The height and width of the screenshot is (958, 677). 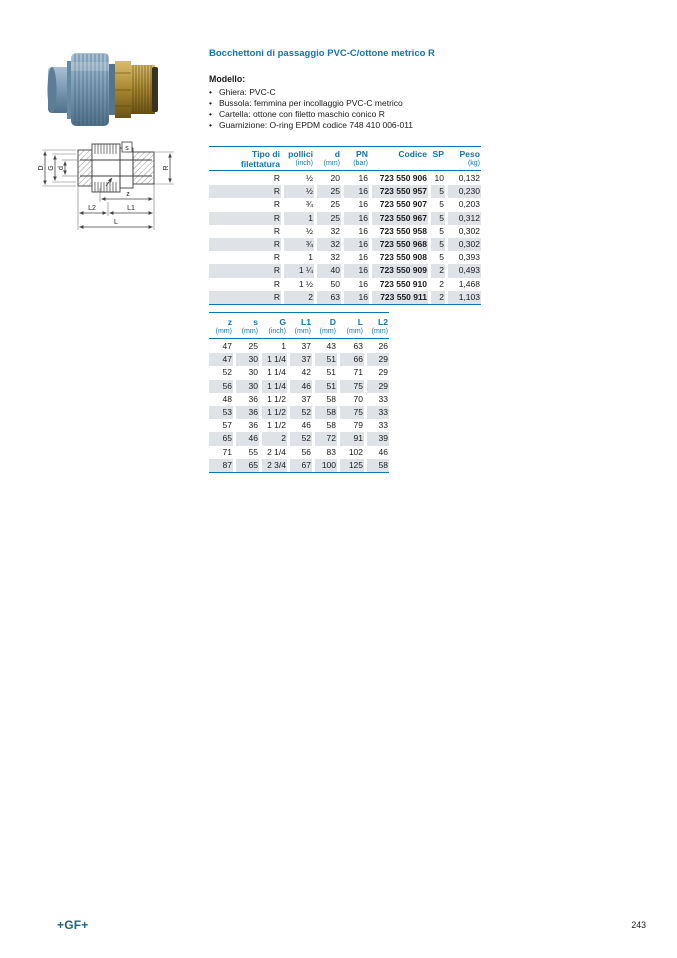 I want to click on table-cell: 65, so click(x=247, y=465).